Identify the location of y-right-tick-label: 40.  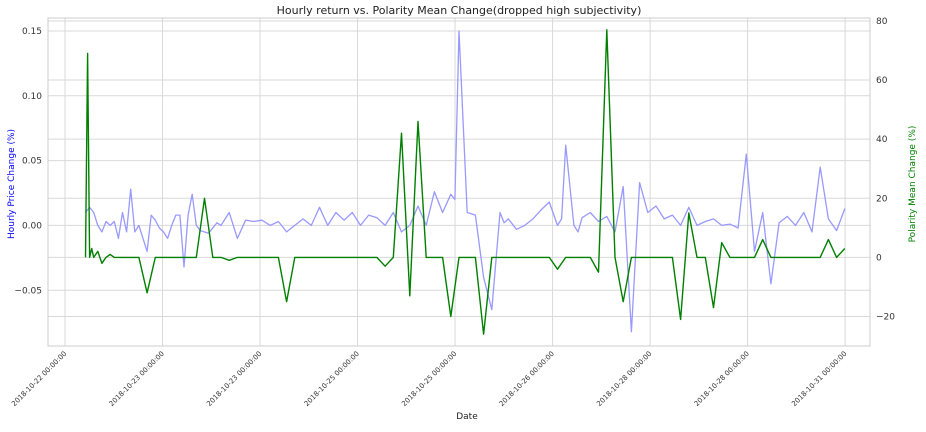
(882, 140).